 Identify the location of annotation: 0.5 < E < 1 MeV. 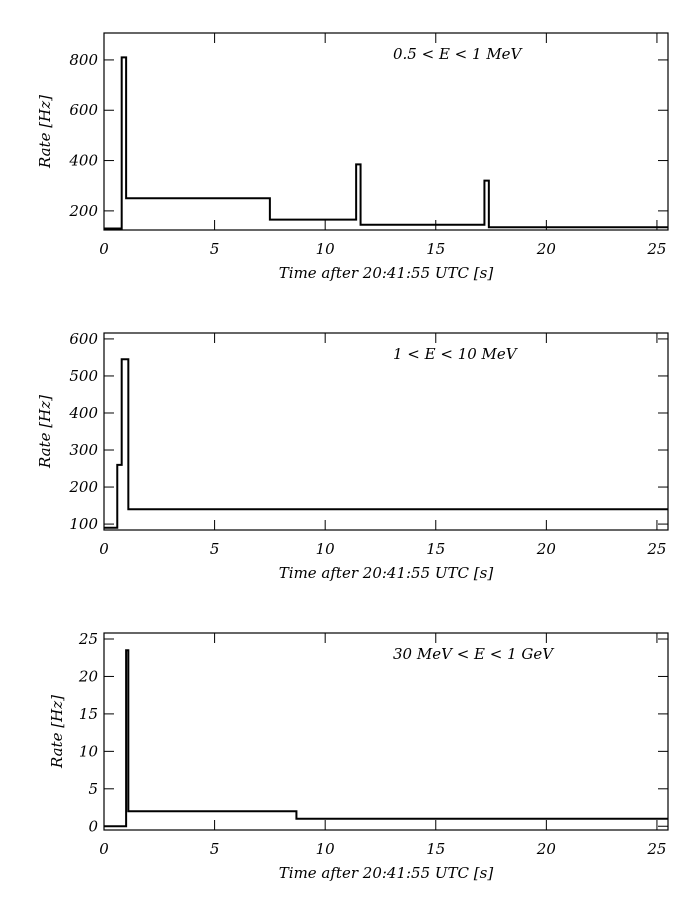
(458, 54).